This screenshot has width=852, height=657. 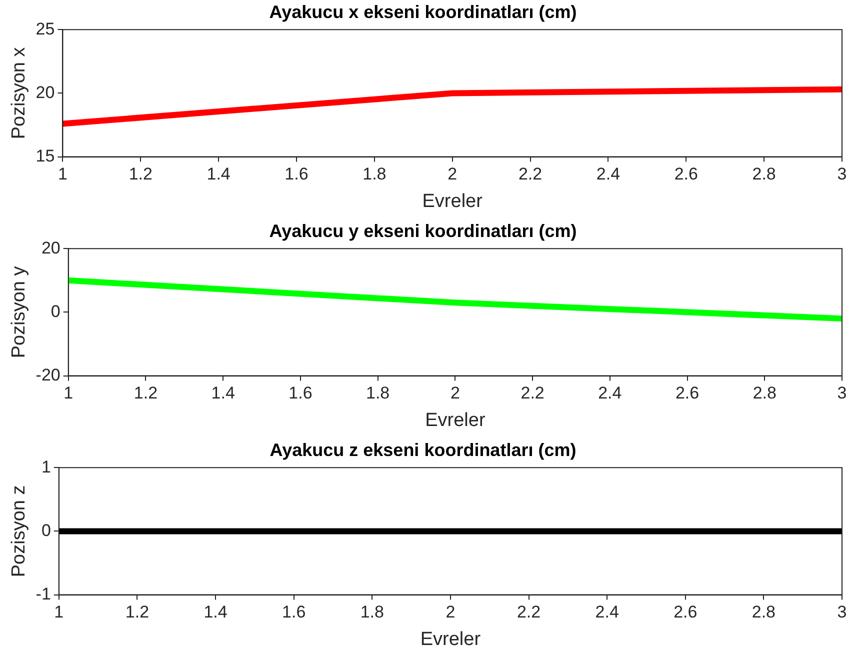 What do you see at coordinates (19, 531) in the screenshot?
I see `y-axis-title: Pozisyon z` at bounding box center [19, 531].